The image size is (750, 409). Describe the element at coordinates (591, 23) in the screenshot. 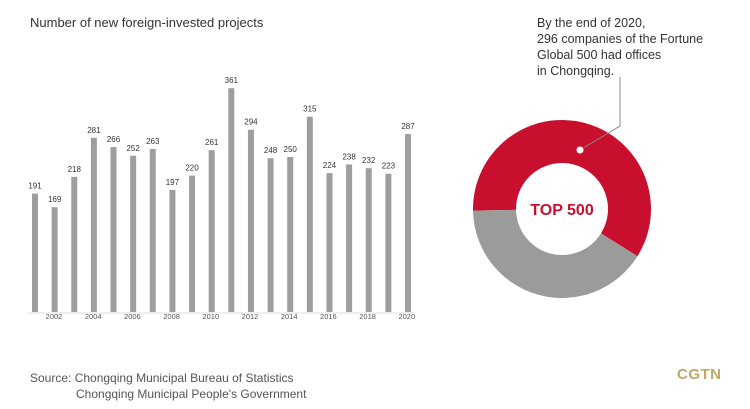

I see `annotation-line: By the end of 2020,` at that location.